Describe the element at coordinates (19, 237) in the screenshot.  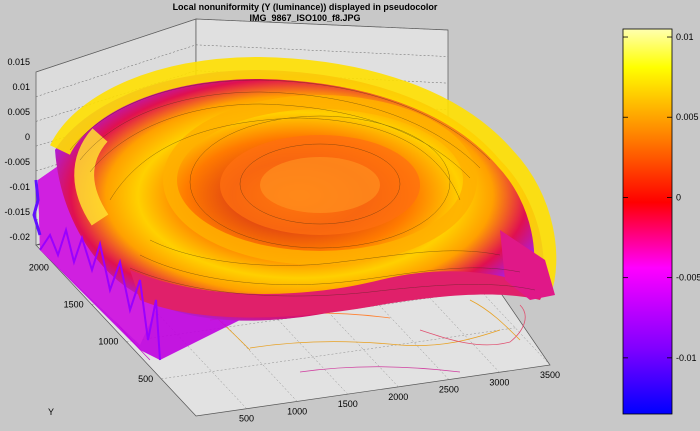
I see `z-tick-label: -0.02` at that location.